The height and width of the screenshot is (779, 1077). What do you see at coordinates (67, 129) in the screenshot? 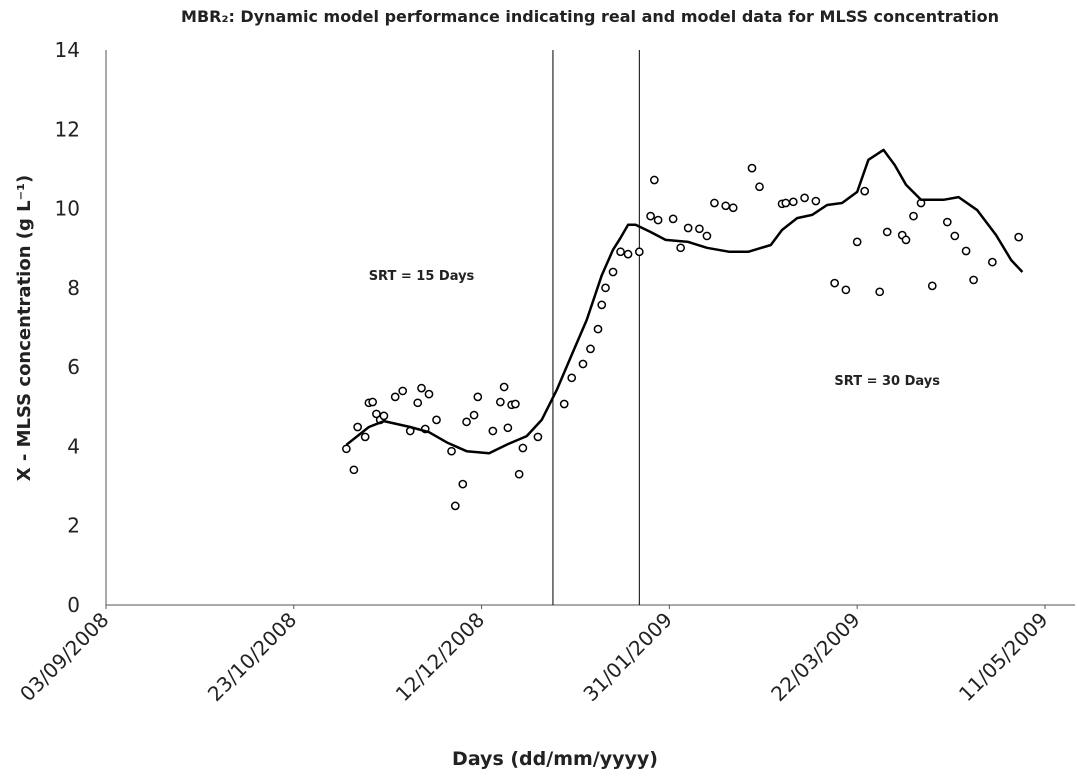
I see `y-tick-label: 12` at bounding box center [67, 129].